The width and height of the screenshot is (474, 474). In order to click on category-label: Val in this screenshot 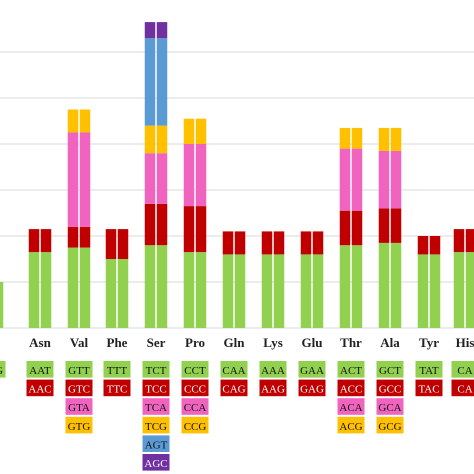, I will do `click(79, 342)`.